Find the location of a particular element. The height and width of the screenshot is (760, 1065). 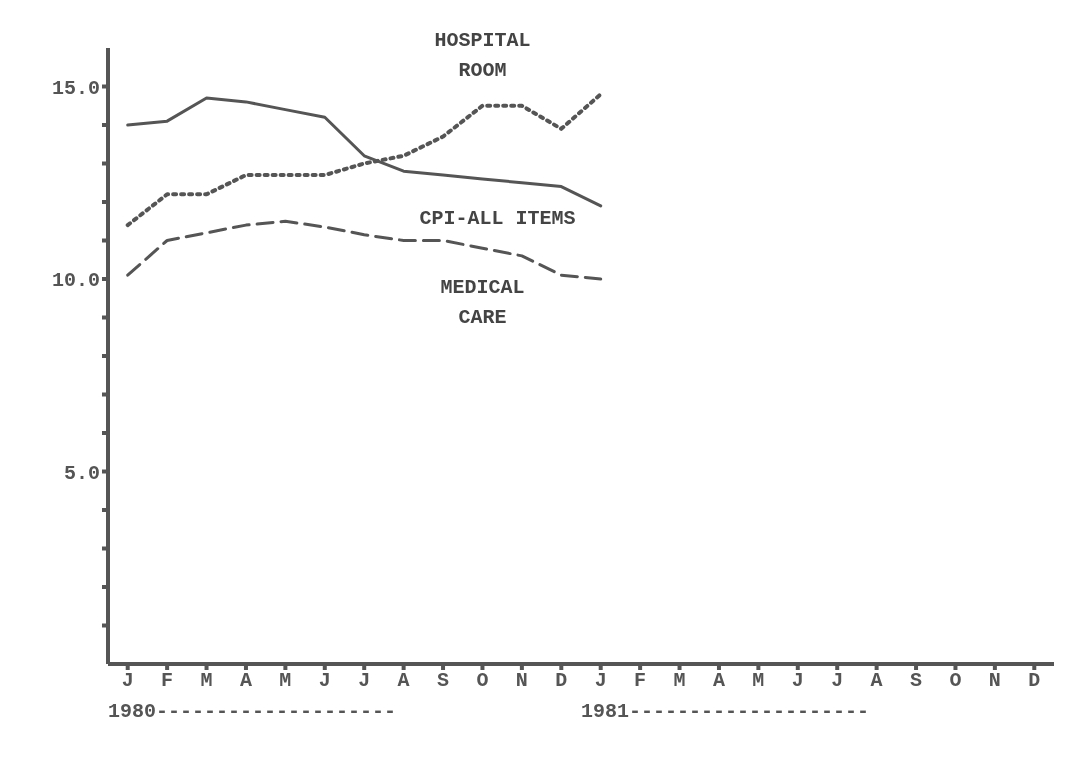

line-series is located at coordinates (364, 160).